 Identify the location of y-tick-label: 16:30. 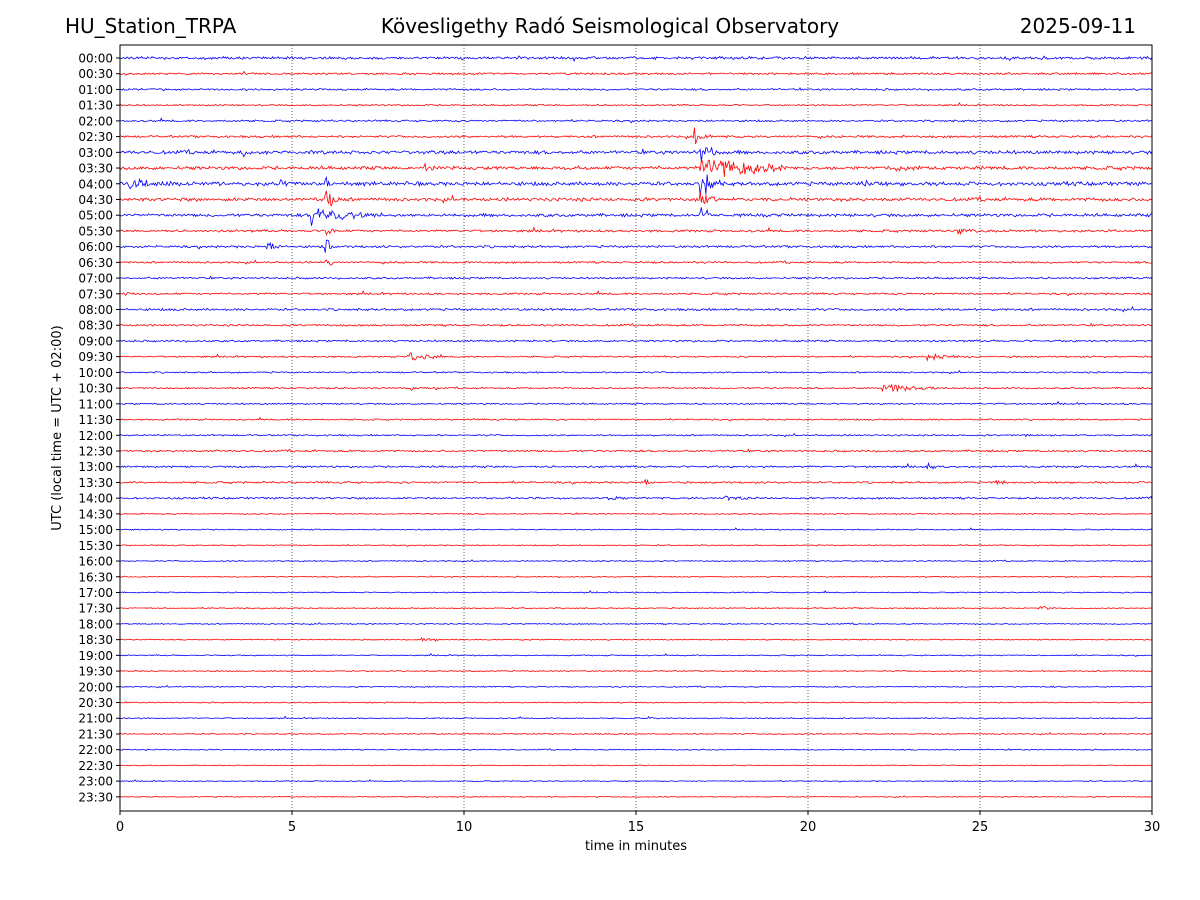
(95, 577).